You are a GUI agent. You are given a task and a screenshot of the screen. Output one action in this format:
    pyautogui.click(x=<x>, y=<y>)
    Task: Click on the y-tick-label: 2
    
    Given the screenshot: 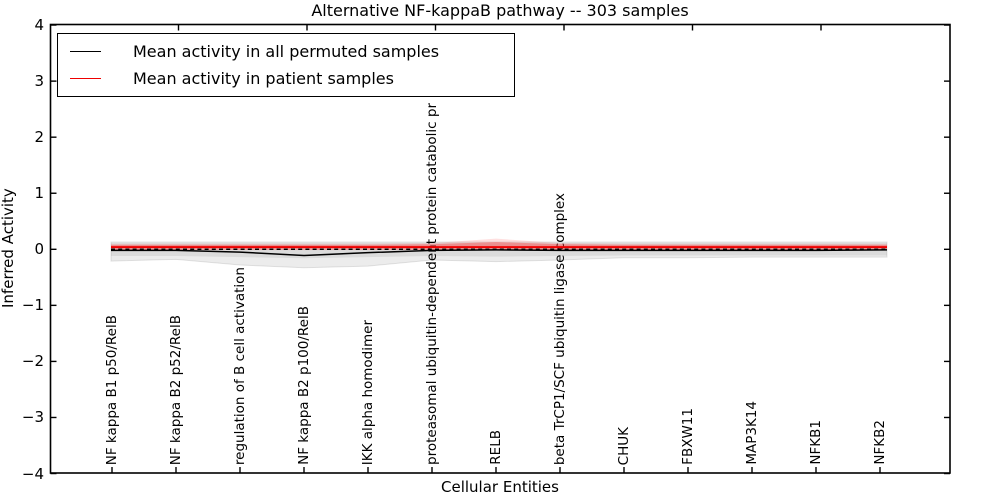 What is the action you would take?
    pyautogui.click(x=39, y=137)
    